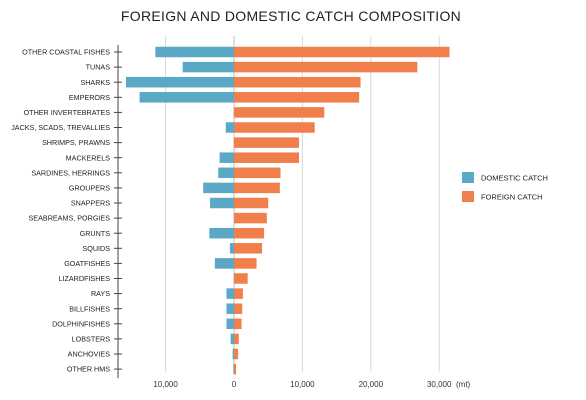 The image size is (586, 400). Describe the element at coordinates (89, 354) in the screenshot. I see `category-label: ANCHOVIES` at that location.